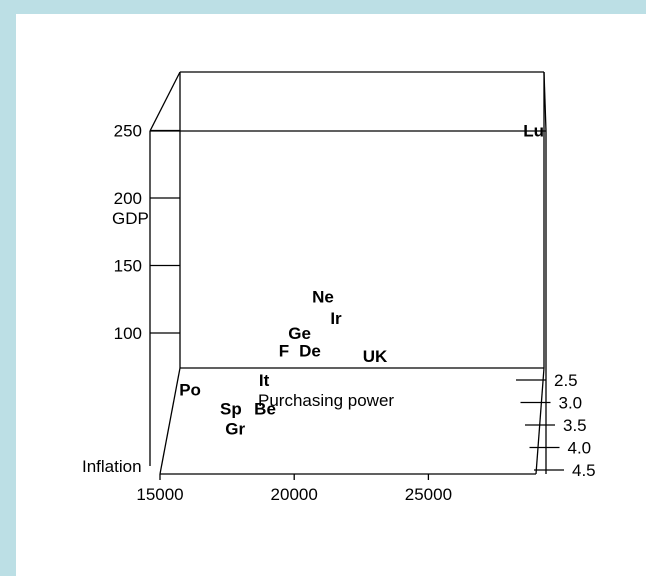 The width and height of the screenshot is (646, 576). Describe the element at coordinates (533, 131) in the screenshot. I see `data-point-lu: Lu` at that location.